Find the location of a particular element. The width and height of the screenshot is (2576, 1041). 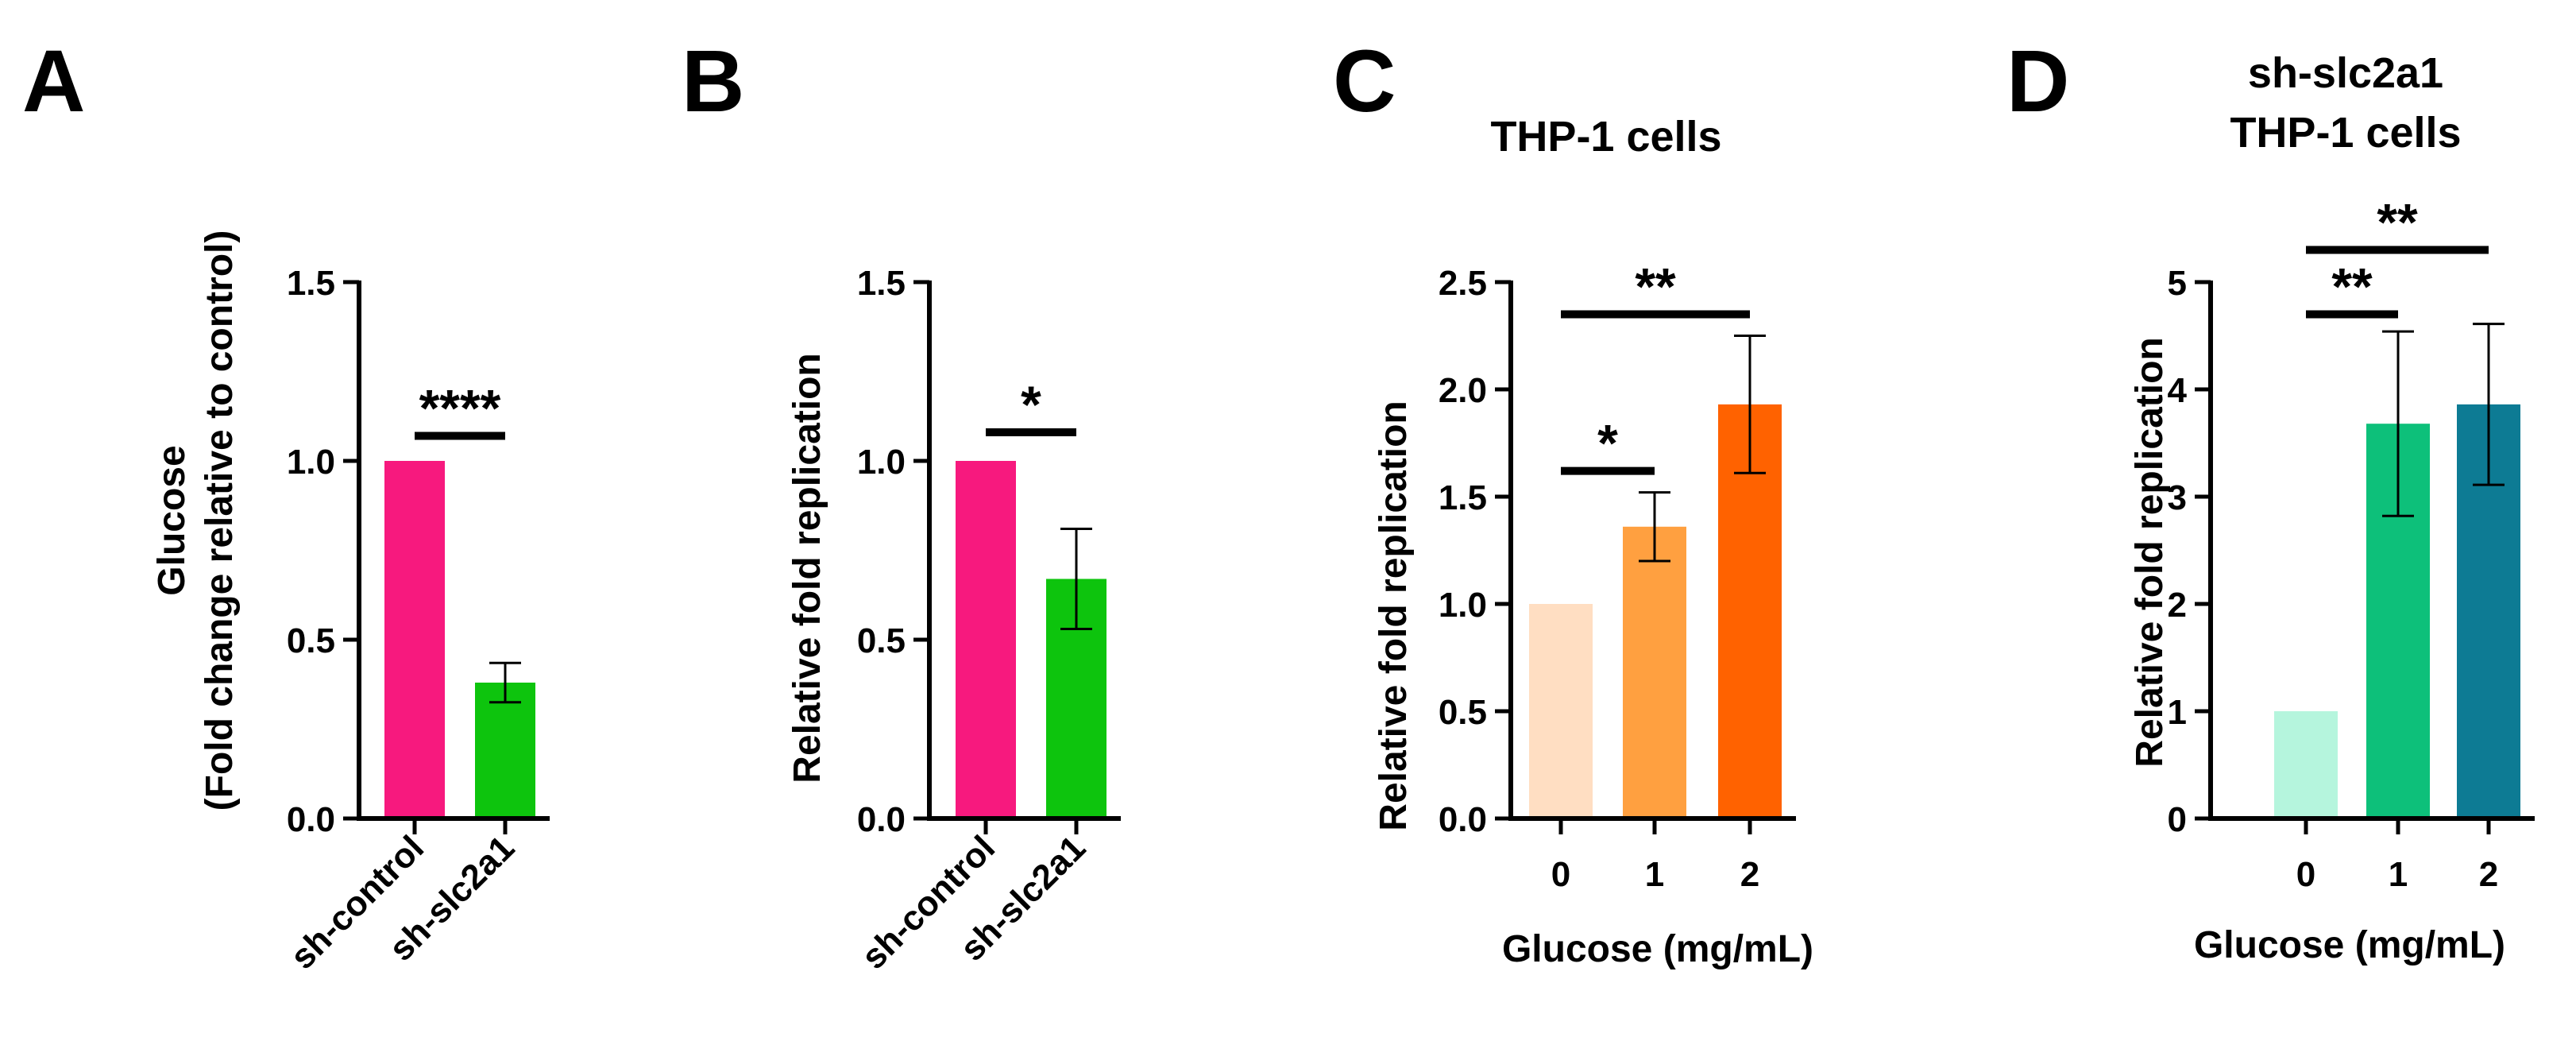

y-tick-label-d-3: 3 is located at coordinates (2177, 497).